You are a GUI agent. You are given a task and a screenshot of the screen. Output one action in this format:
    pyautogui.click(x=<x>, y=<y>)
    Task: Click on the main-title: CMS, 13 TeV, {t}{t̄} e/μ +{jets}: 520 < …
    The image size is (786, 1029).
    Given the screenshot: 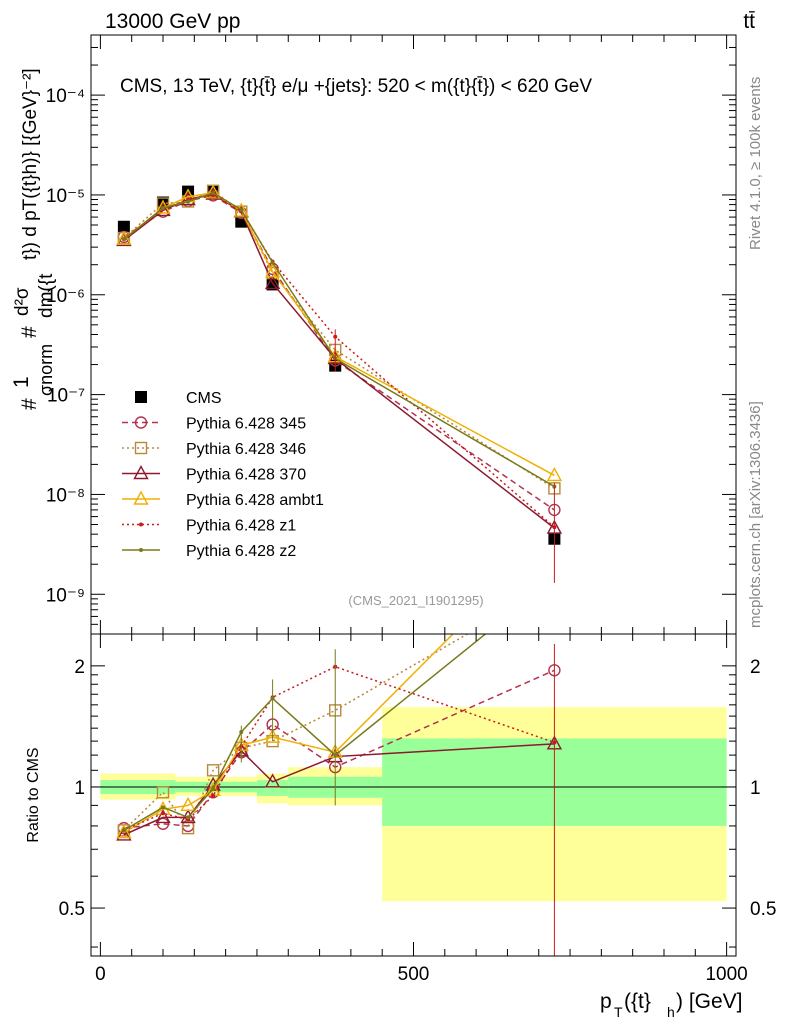 What is the action you would take?
    pyautogui.click(x=356, y=86)
    